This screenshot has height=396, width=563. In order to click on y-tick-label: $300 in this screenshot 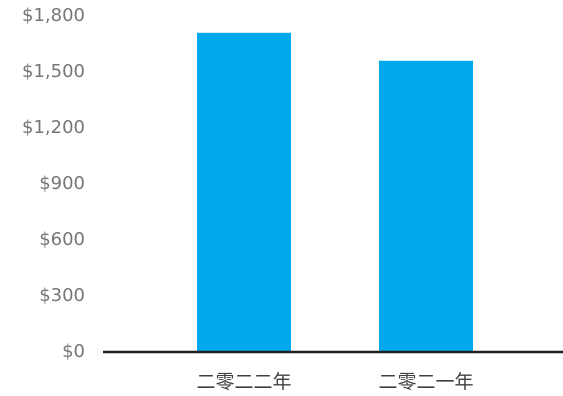, I will do `click(62, 295)`.